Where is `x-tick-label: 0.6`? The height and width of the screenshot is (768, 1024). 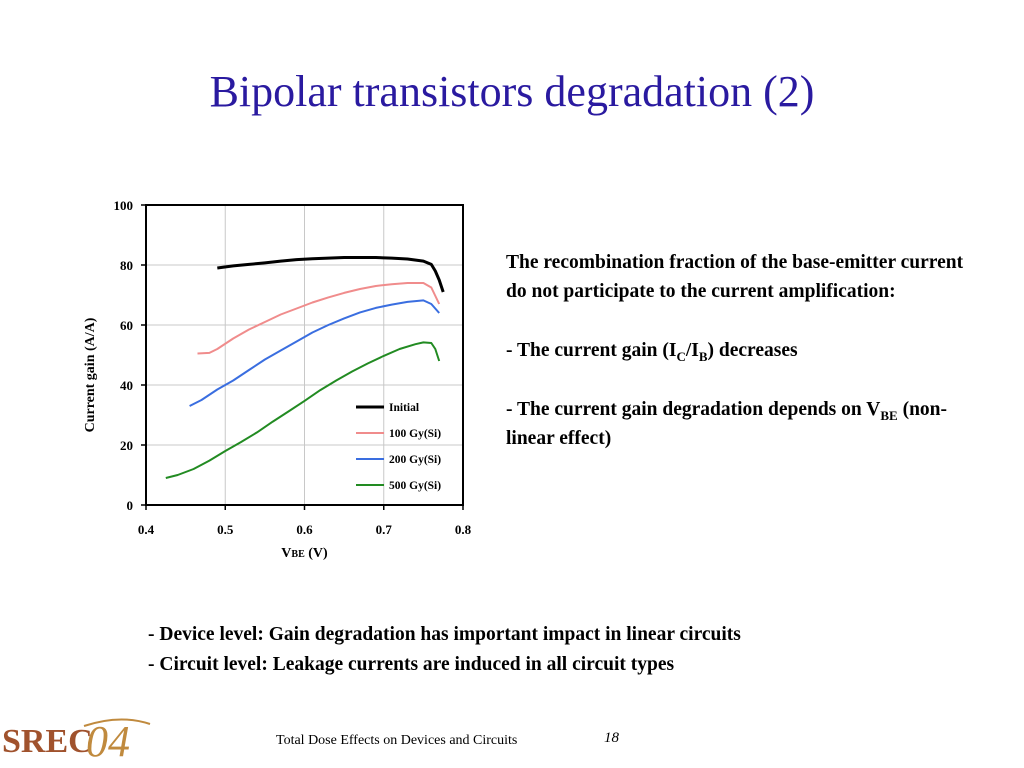 x-tick-label: 0.6 is located at coordinates (304, 529).